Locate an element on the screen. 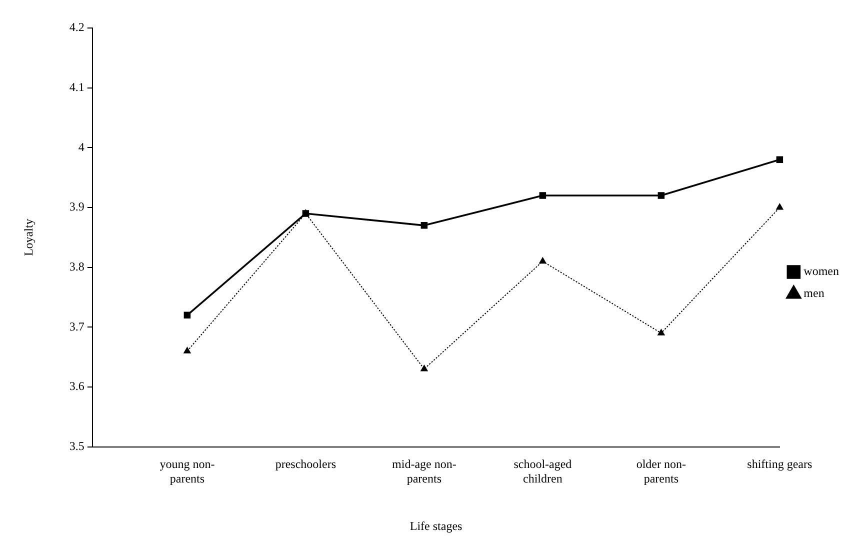 The width and height of the screenshot is (861, 558). x-axis-title: Life stages is located at coordinates (436, 525).